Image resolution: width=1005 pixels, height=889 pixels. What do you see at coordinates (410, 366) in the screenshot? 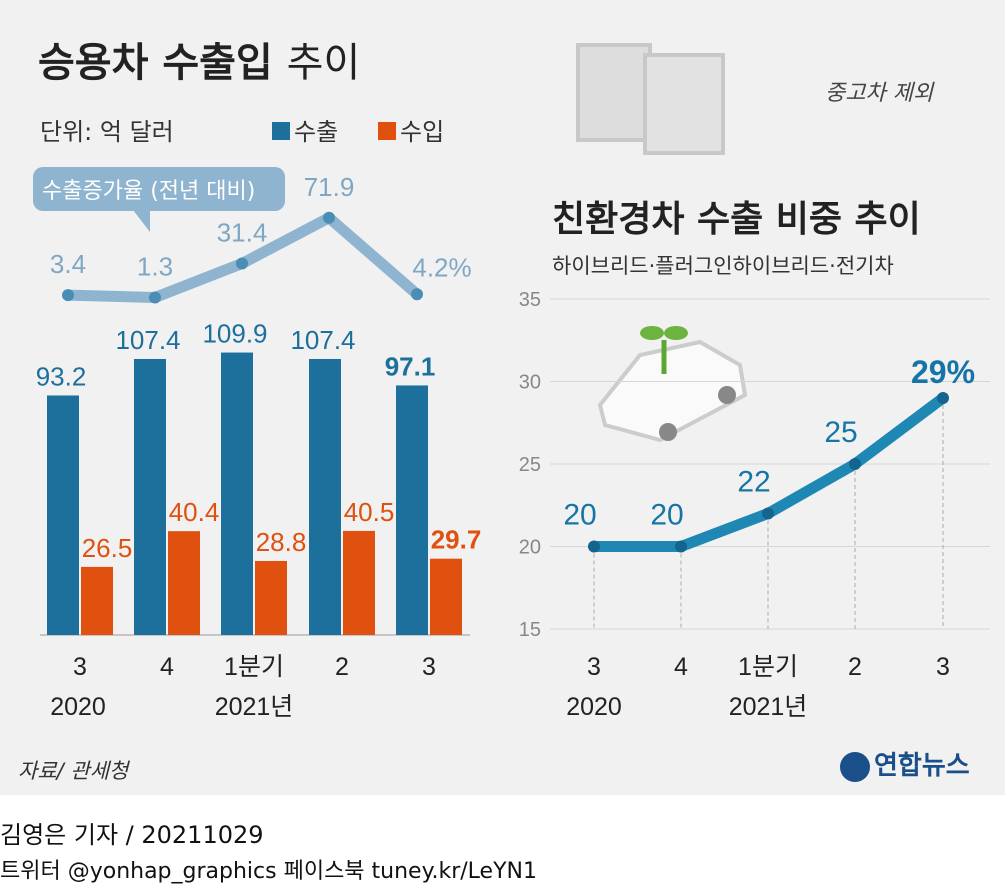
I see `bar-value-label: 97.1` at bounding box center [410, 366].